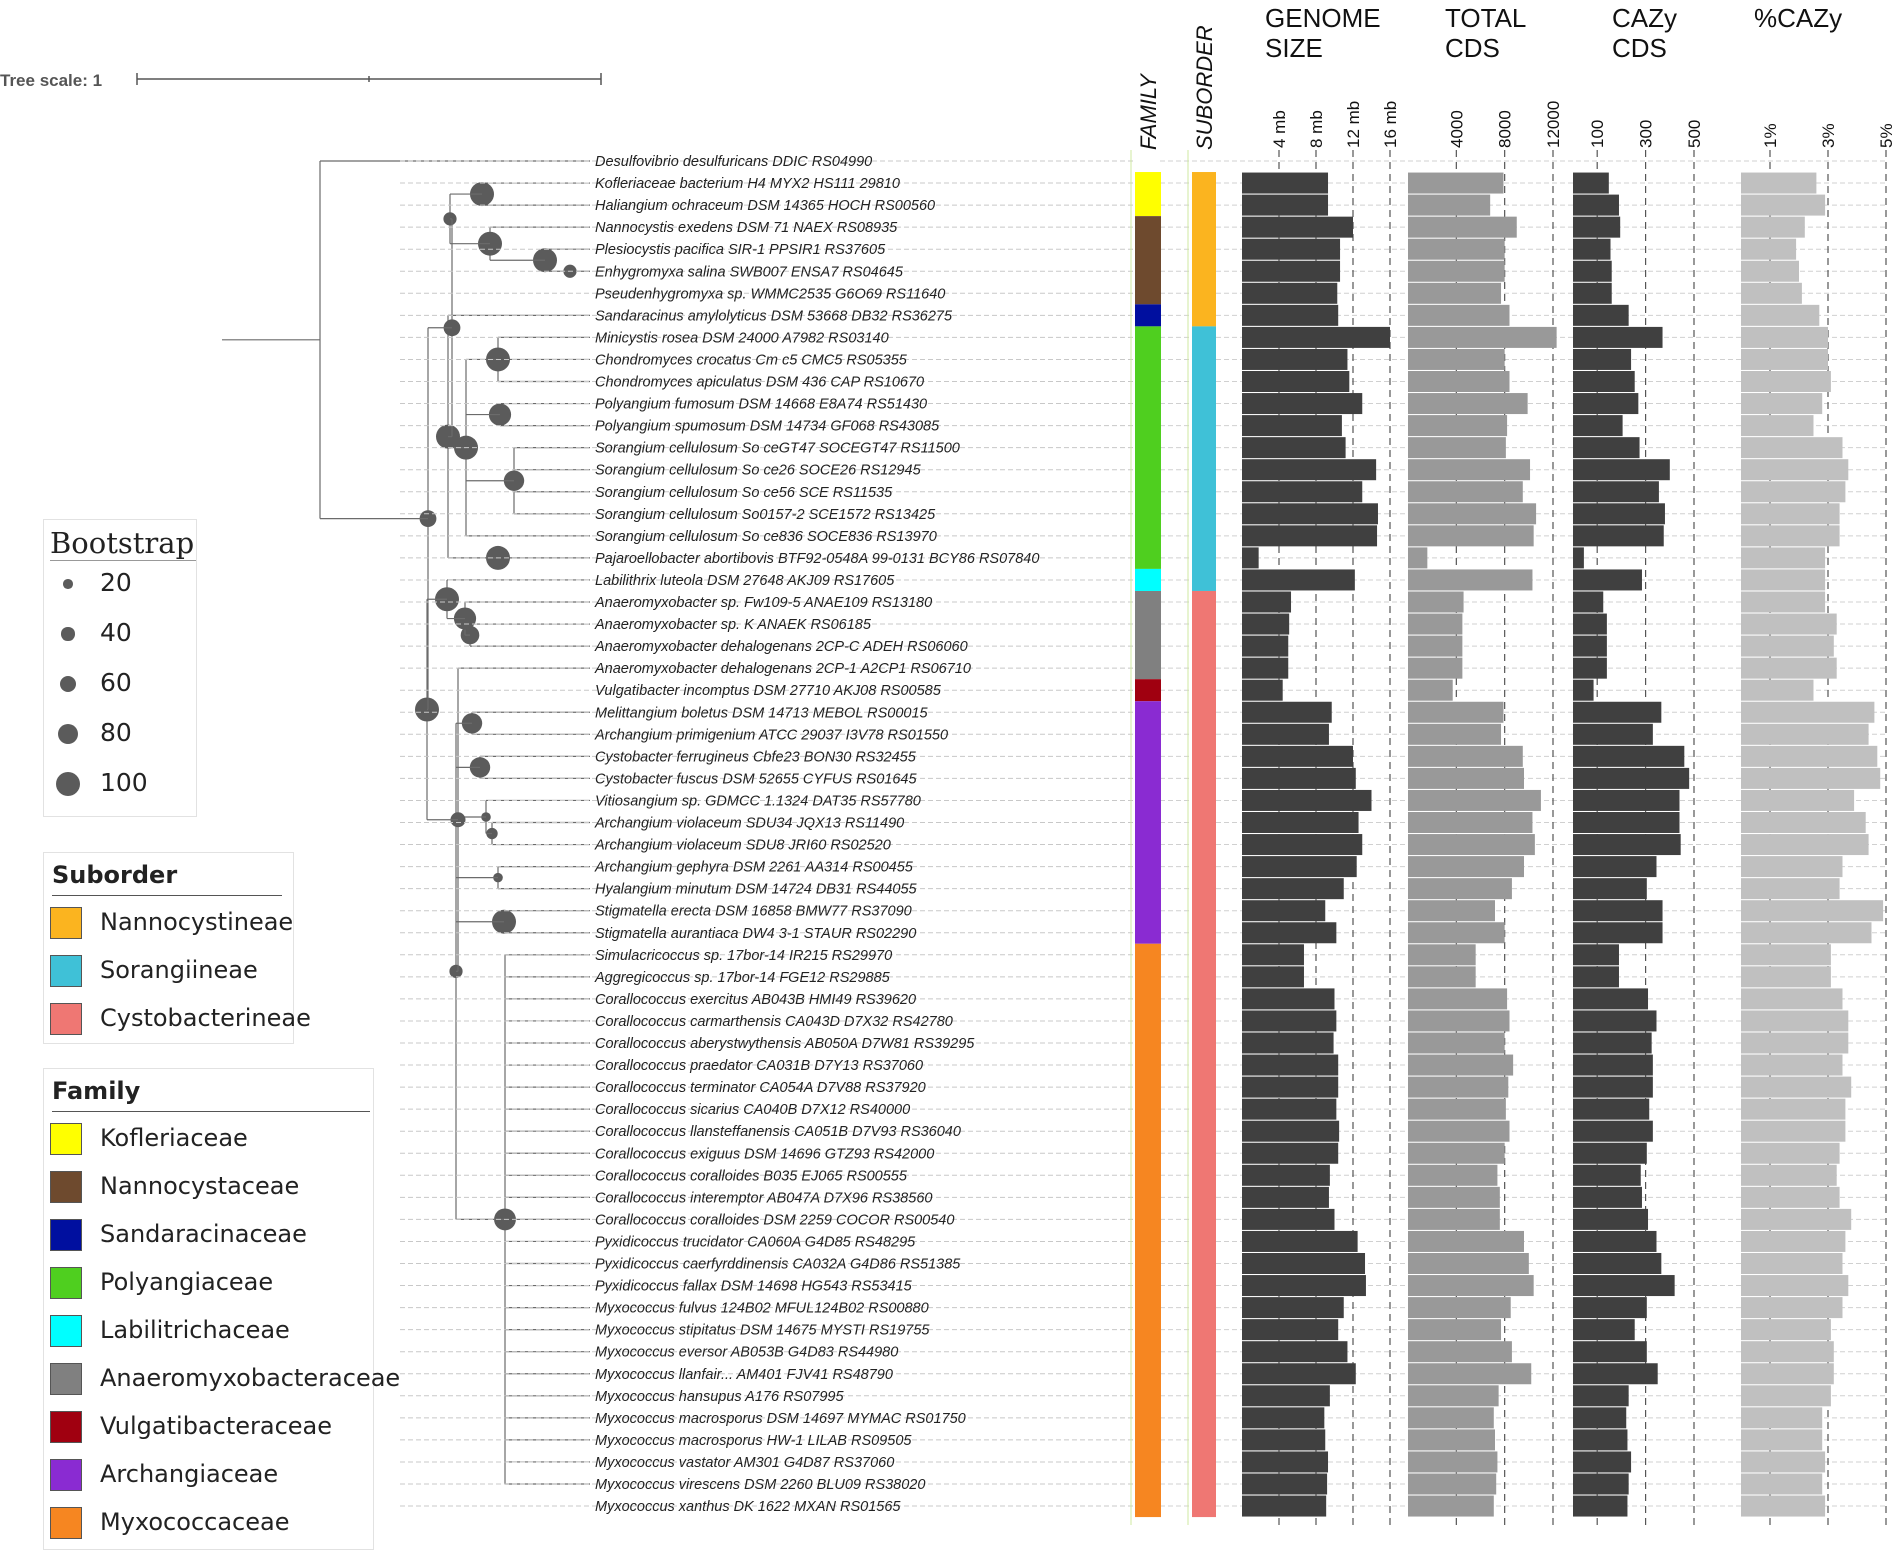 The image size is (1892, 1550). What do you see at coordinates (1316, 129) in the screenshot?
I see `genome-tick-label: 8 mb` at bounding box center [1316, 129].